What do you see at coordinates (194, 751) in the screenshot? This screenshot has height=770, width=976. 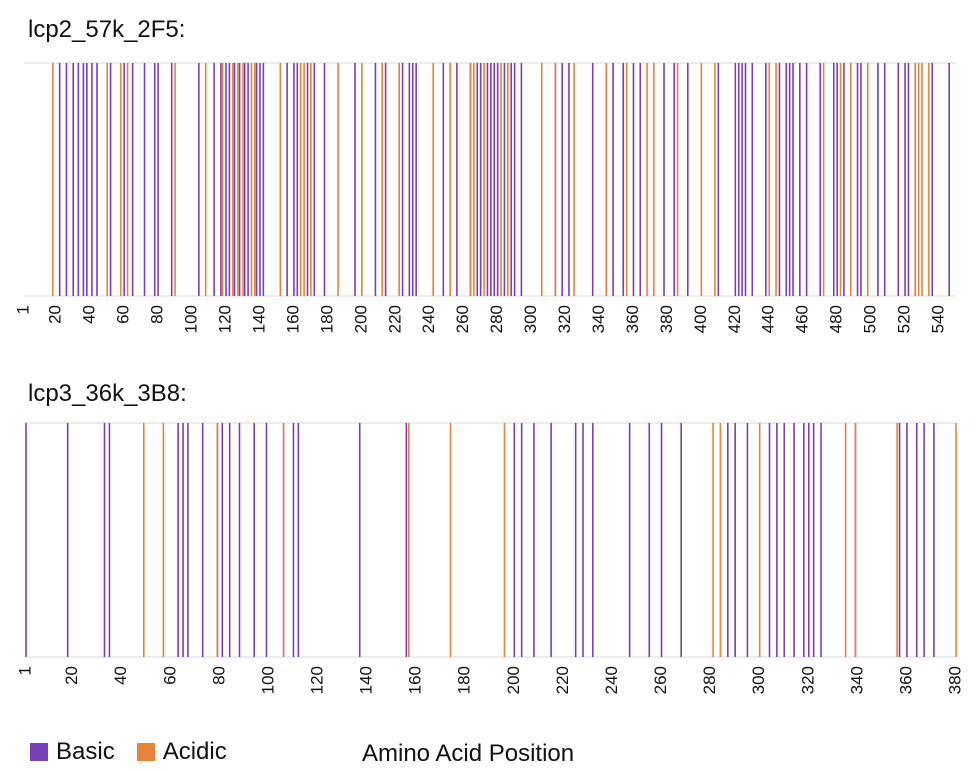 I see `legend-label-acidic: Acidic` at bounding box center [194, 751].